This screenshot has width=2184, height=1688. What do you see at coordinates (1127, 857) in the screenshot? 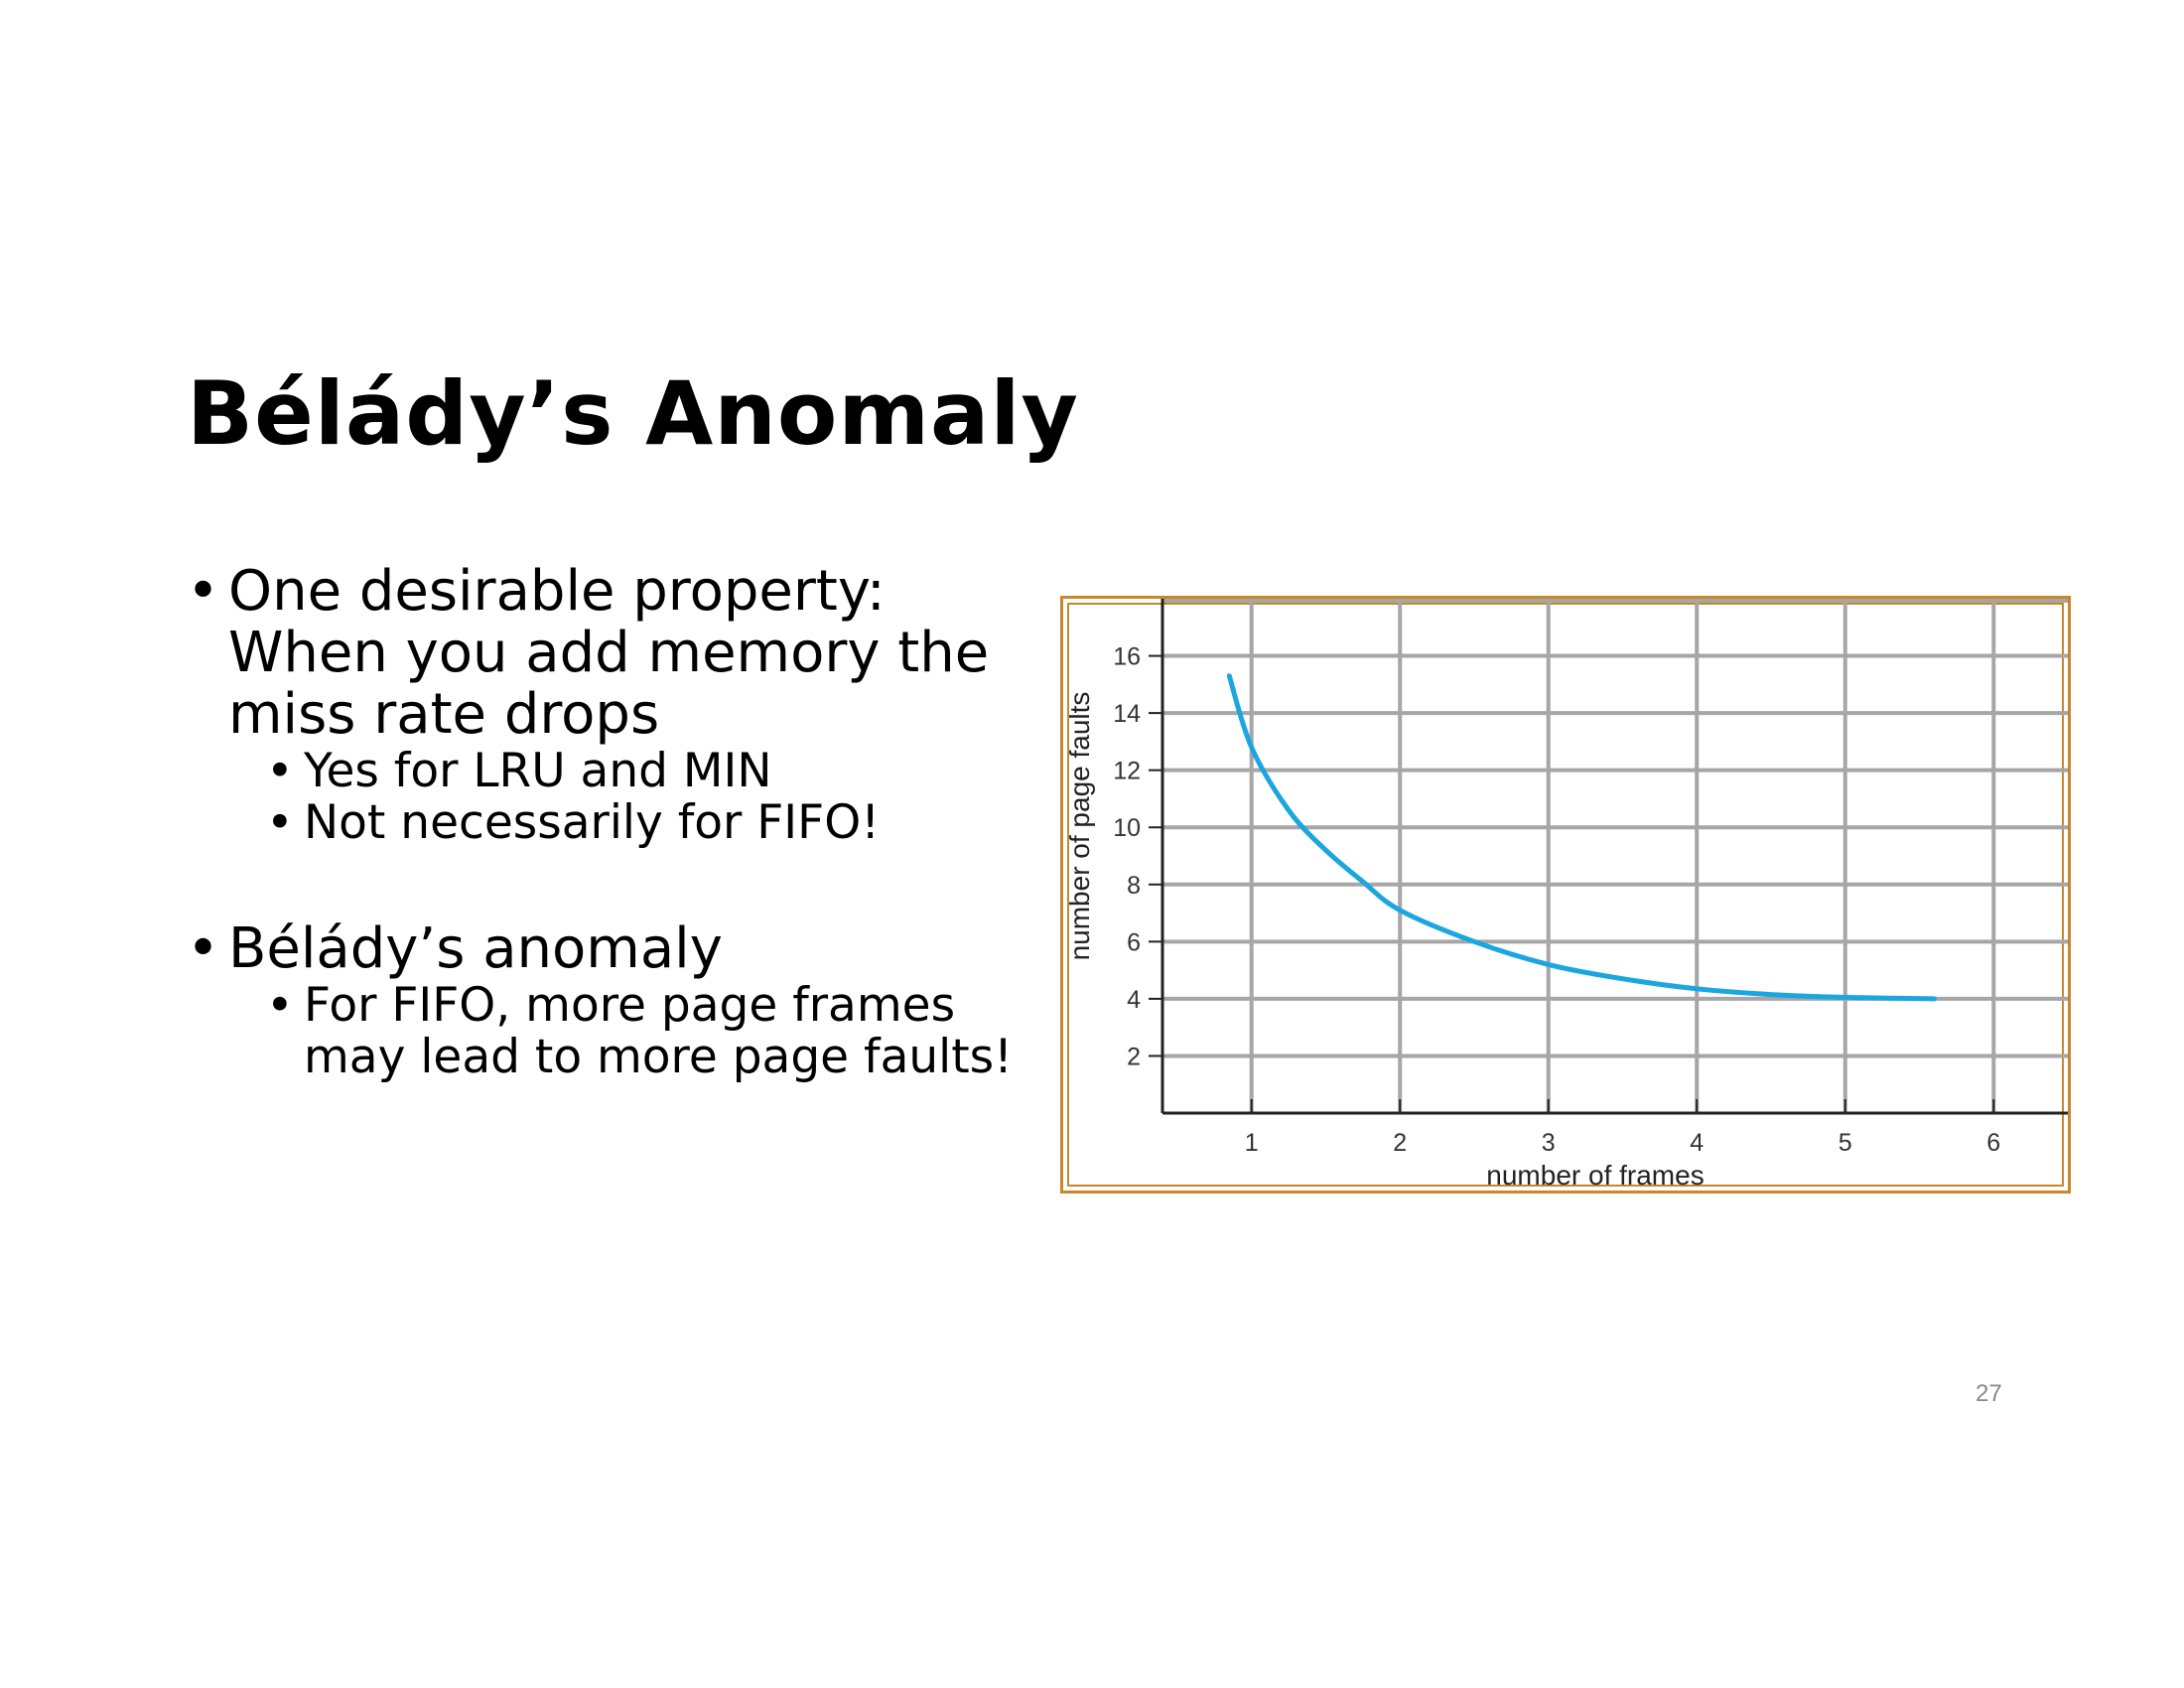
I see `y-tick-labels: 2 4 6 8 10 12 14 16` at bounding box center [1127, 857].